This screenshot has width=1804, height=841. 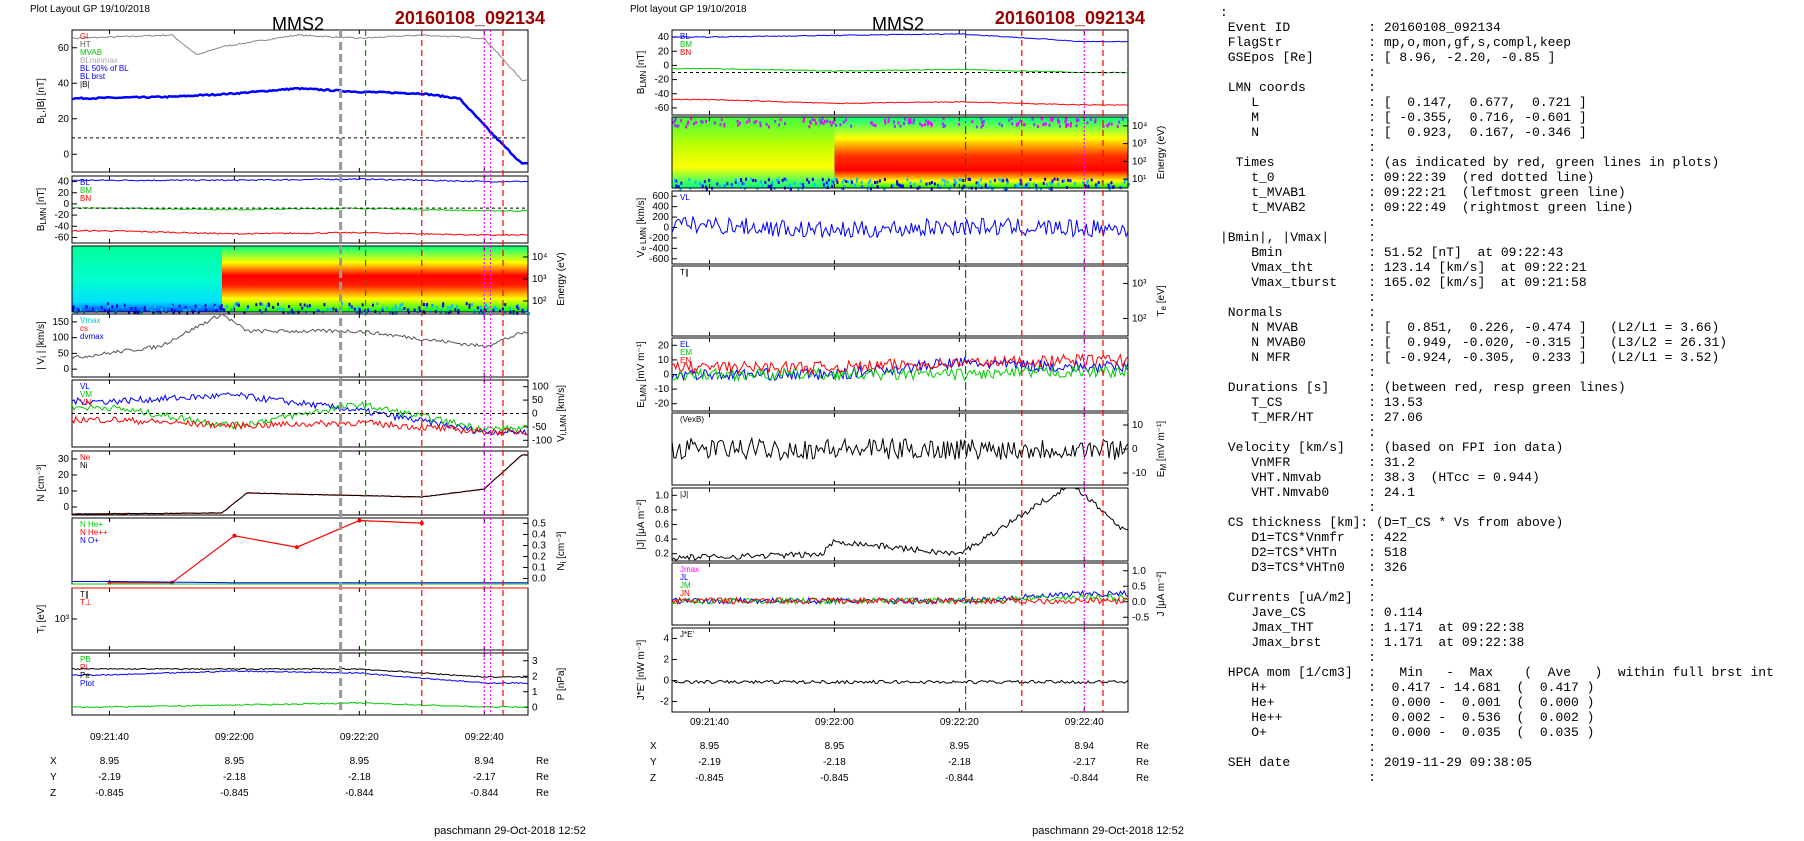 I want to click on y-tick-label: 0.1, so click(x=539, y=568).